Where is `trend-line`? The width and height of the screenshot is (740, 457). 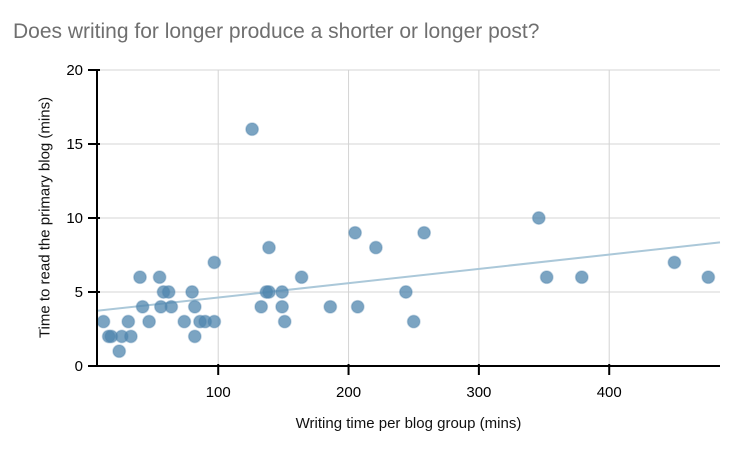
trend-line is located at coordinates (408, 276).